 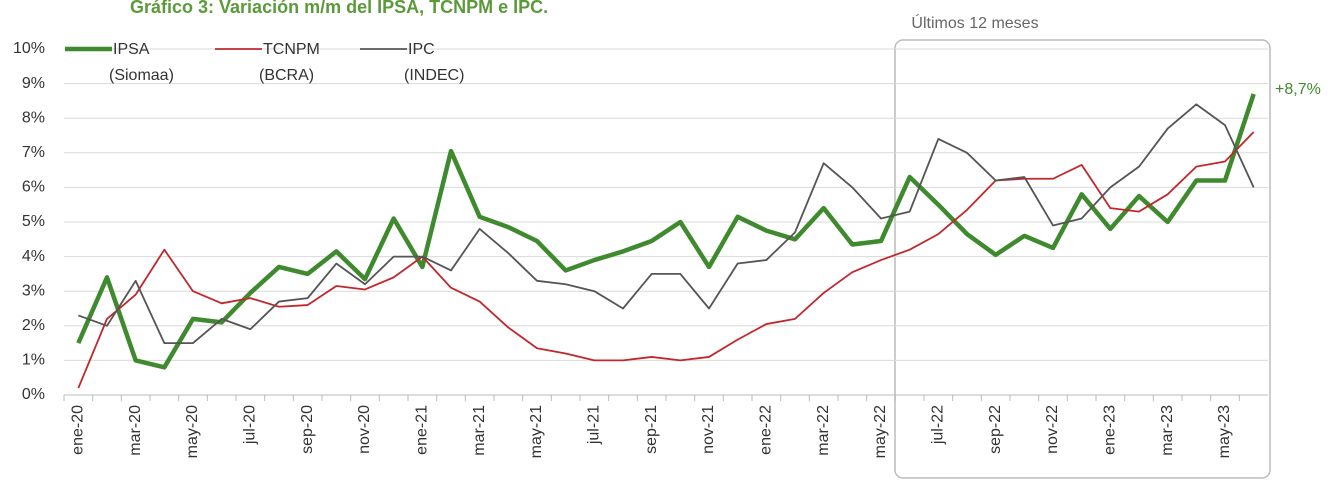 What do you see at coordinates (286, 75) in the screenshot?
I see `legend-source: (BCRA)` at bounding box center [286, 75].